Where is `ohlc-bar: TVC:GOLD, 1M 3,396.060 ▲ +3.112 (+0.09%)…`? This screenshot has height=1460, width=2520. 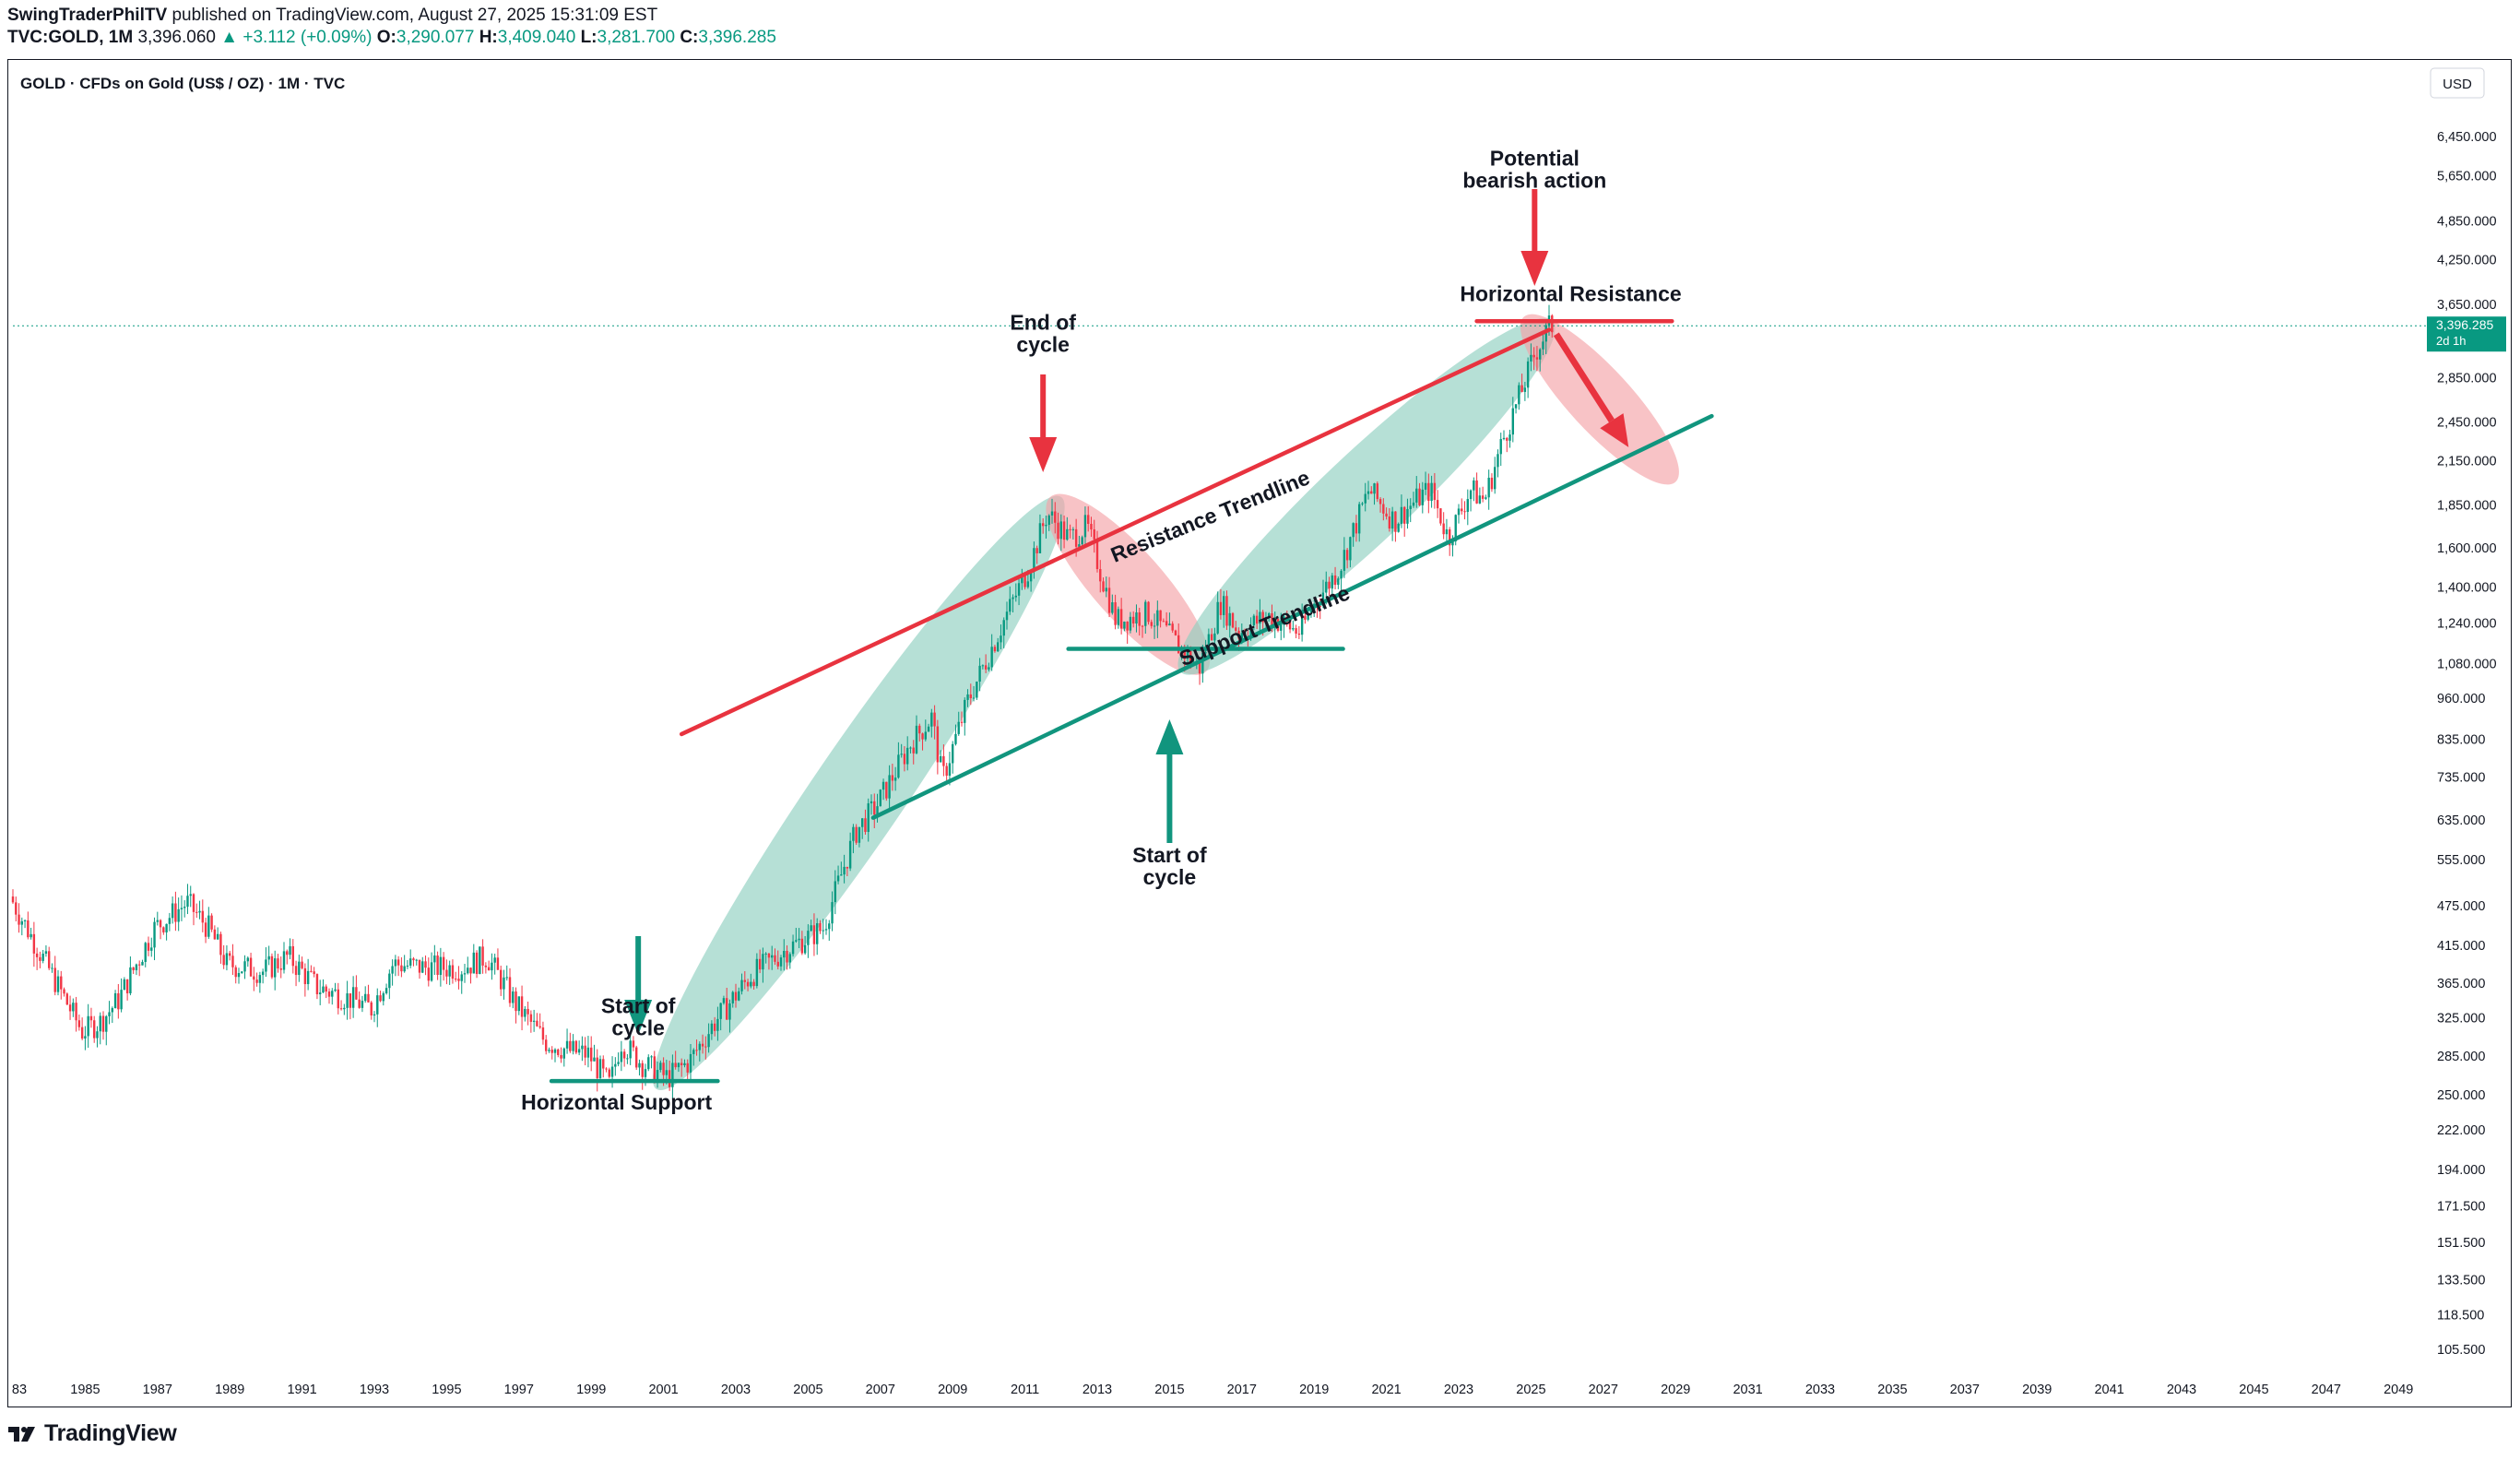
ohlc-bar: TVC:GOLD, 1M 3,396.060 ▲ +3.112 (+0.09%)… is located at coordinates (391, 38).